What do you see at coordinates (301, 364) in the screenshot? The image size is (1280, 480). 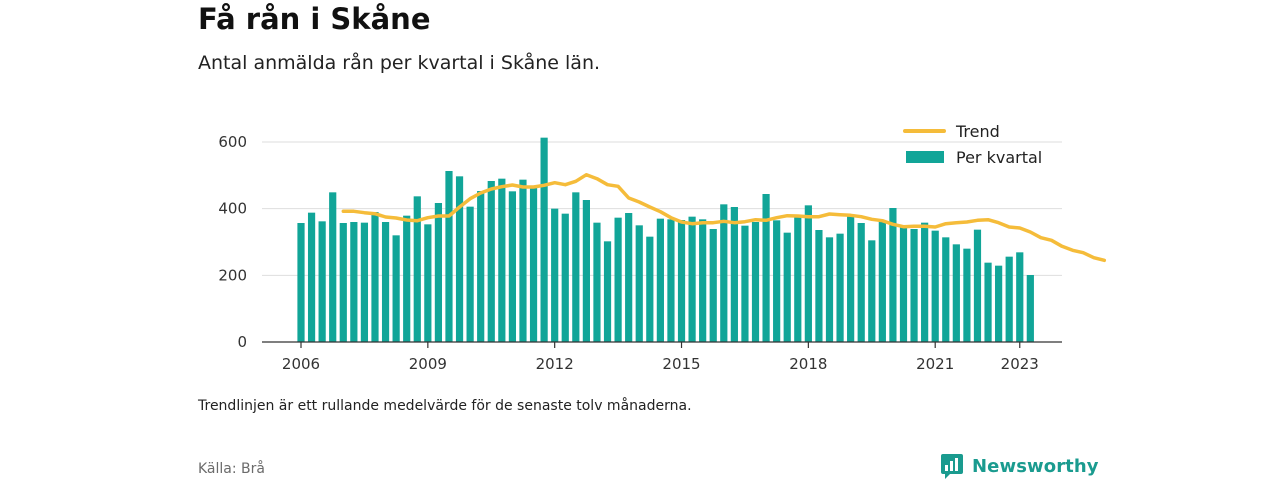 I see `x-tick-label: 2006` at bounding box center [301, 364].